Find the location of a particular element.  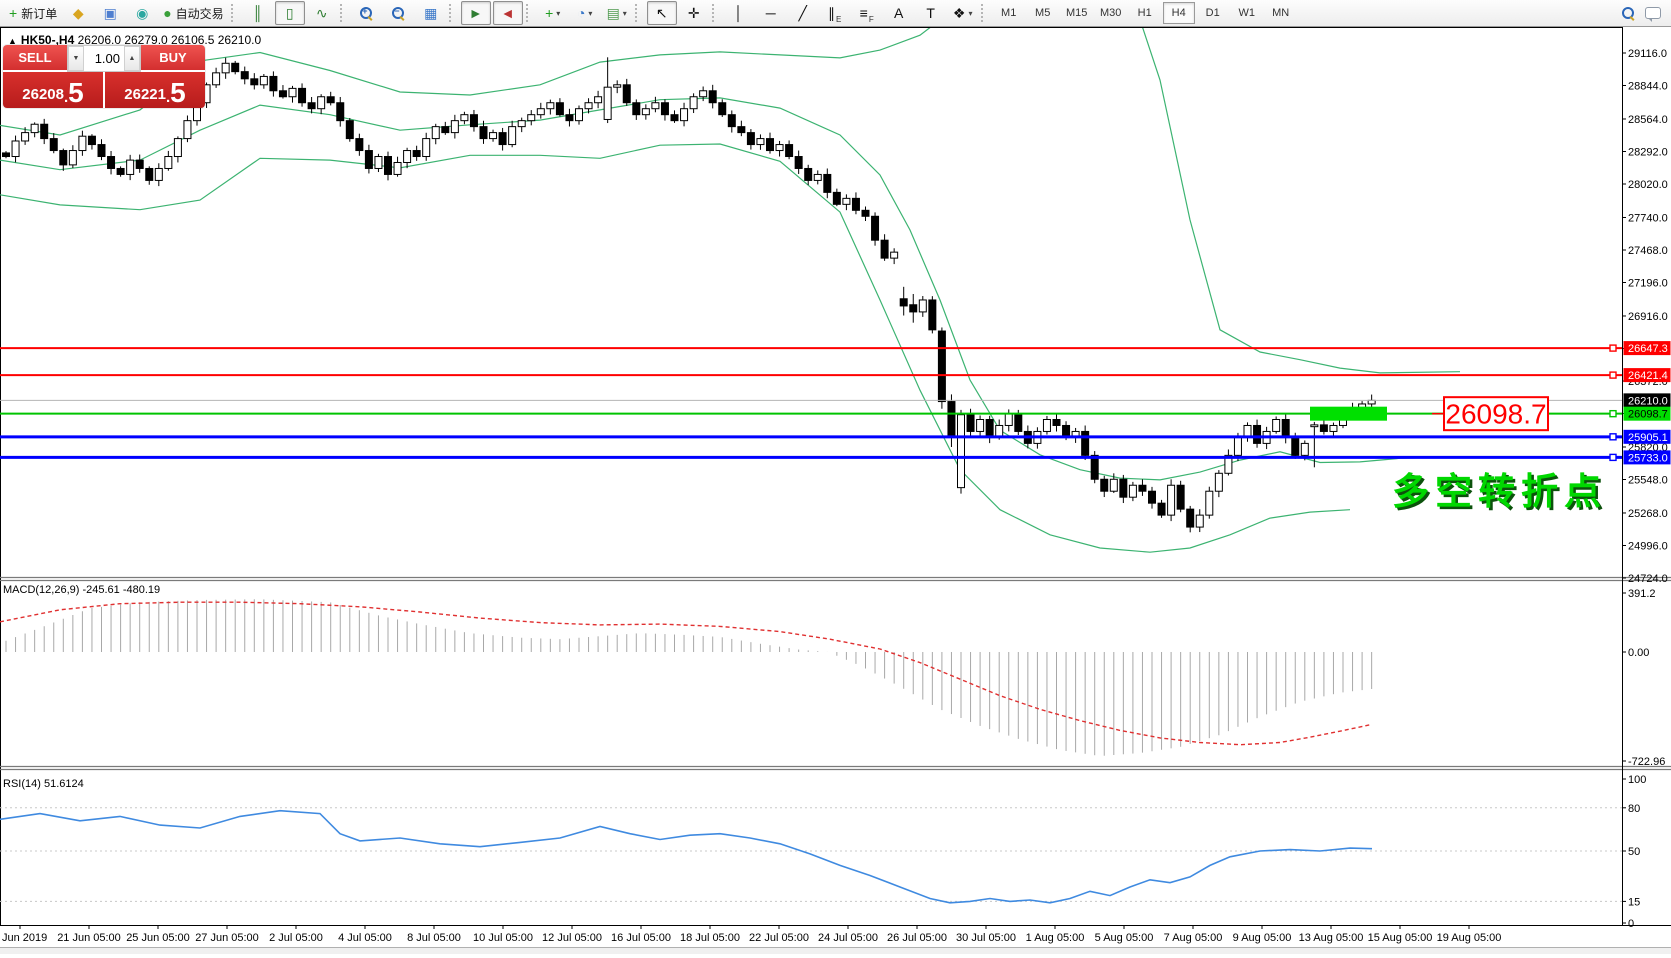

periods-button: ◔ ▾ is located at coordinates (585, 13).